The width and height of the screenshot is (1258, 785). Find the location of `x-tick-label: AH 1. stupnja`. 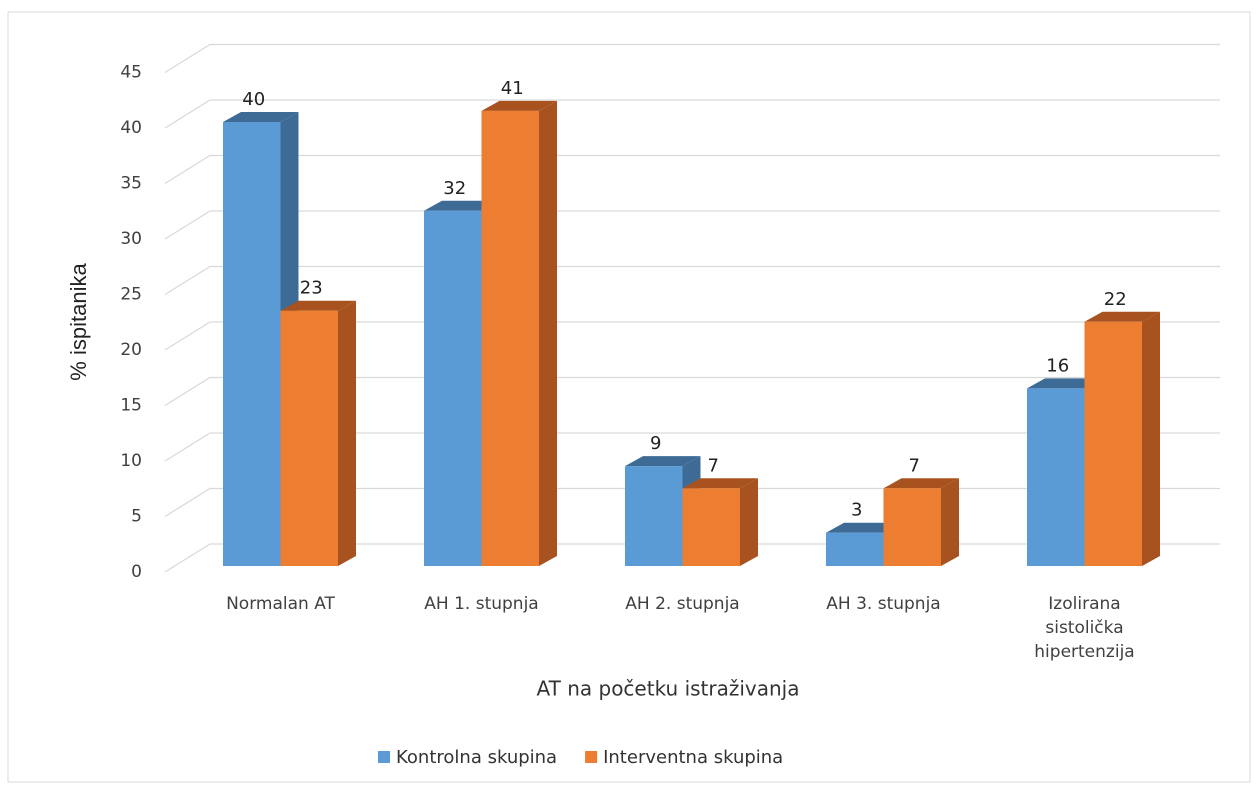

x-tick-label: AH 1. stupnja is located at coordinates (481, 604).